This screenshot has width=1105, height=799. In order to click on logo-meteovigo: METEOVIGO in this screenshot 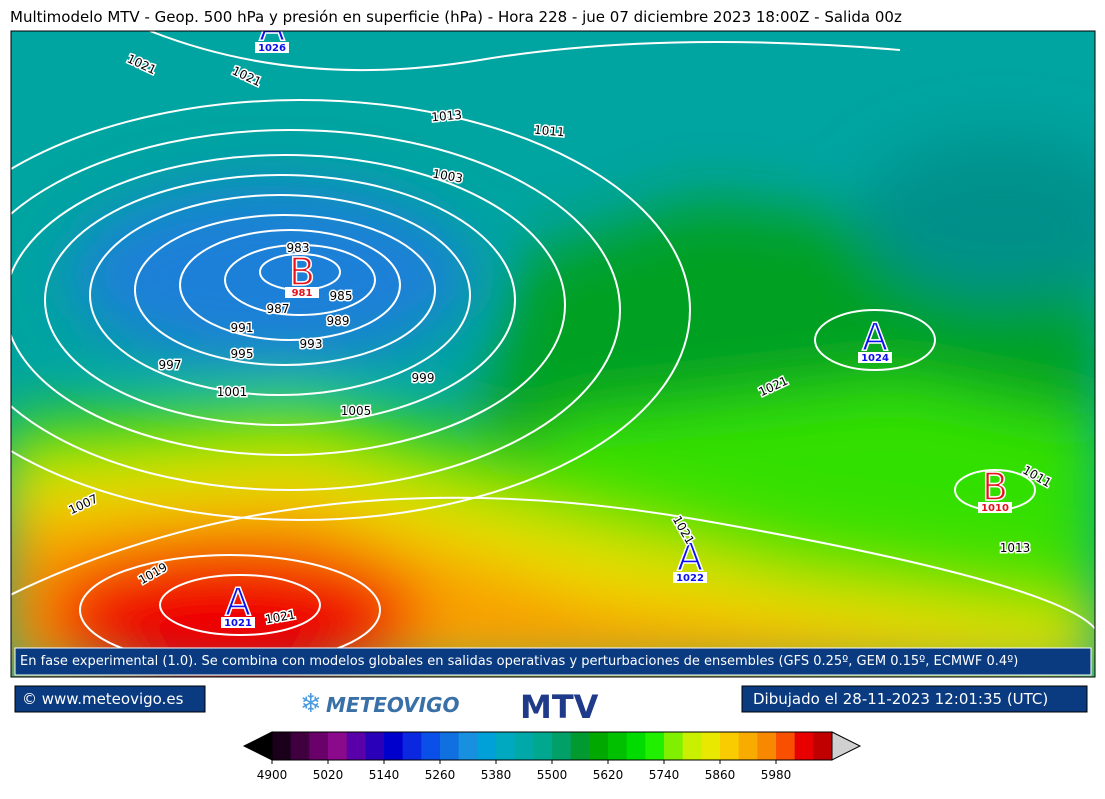, I will do `click(393, 705)`.